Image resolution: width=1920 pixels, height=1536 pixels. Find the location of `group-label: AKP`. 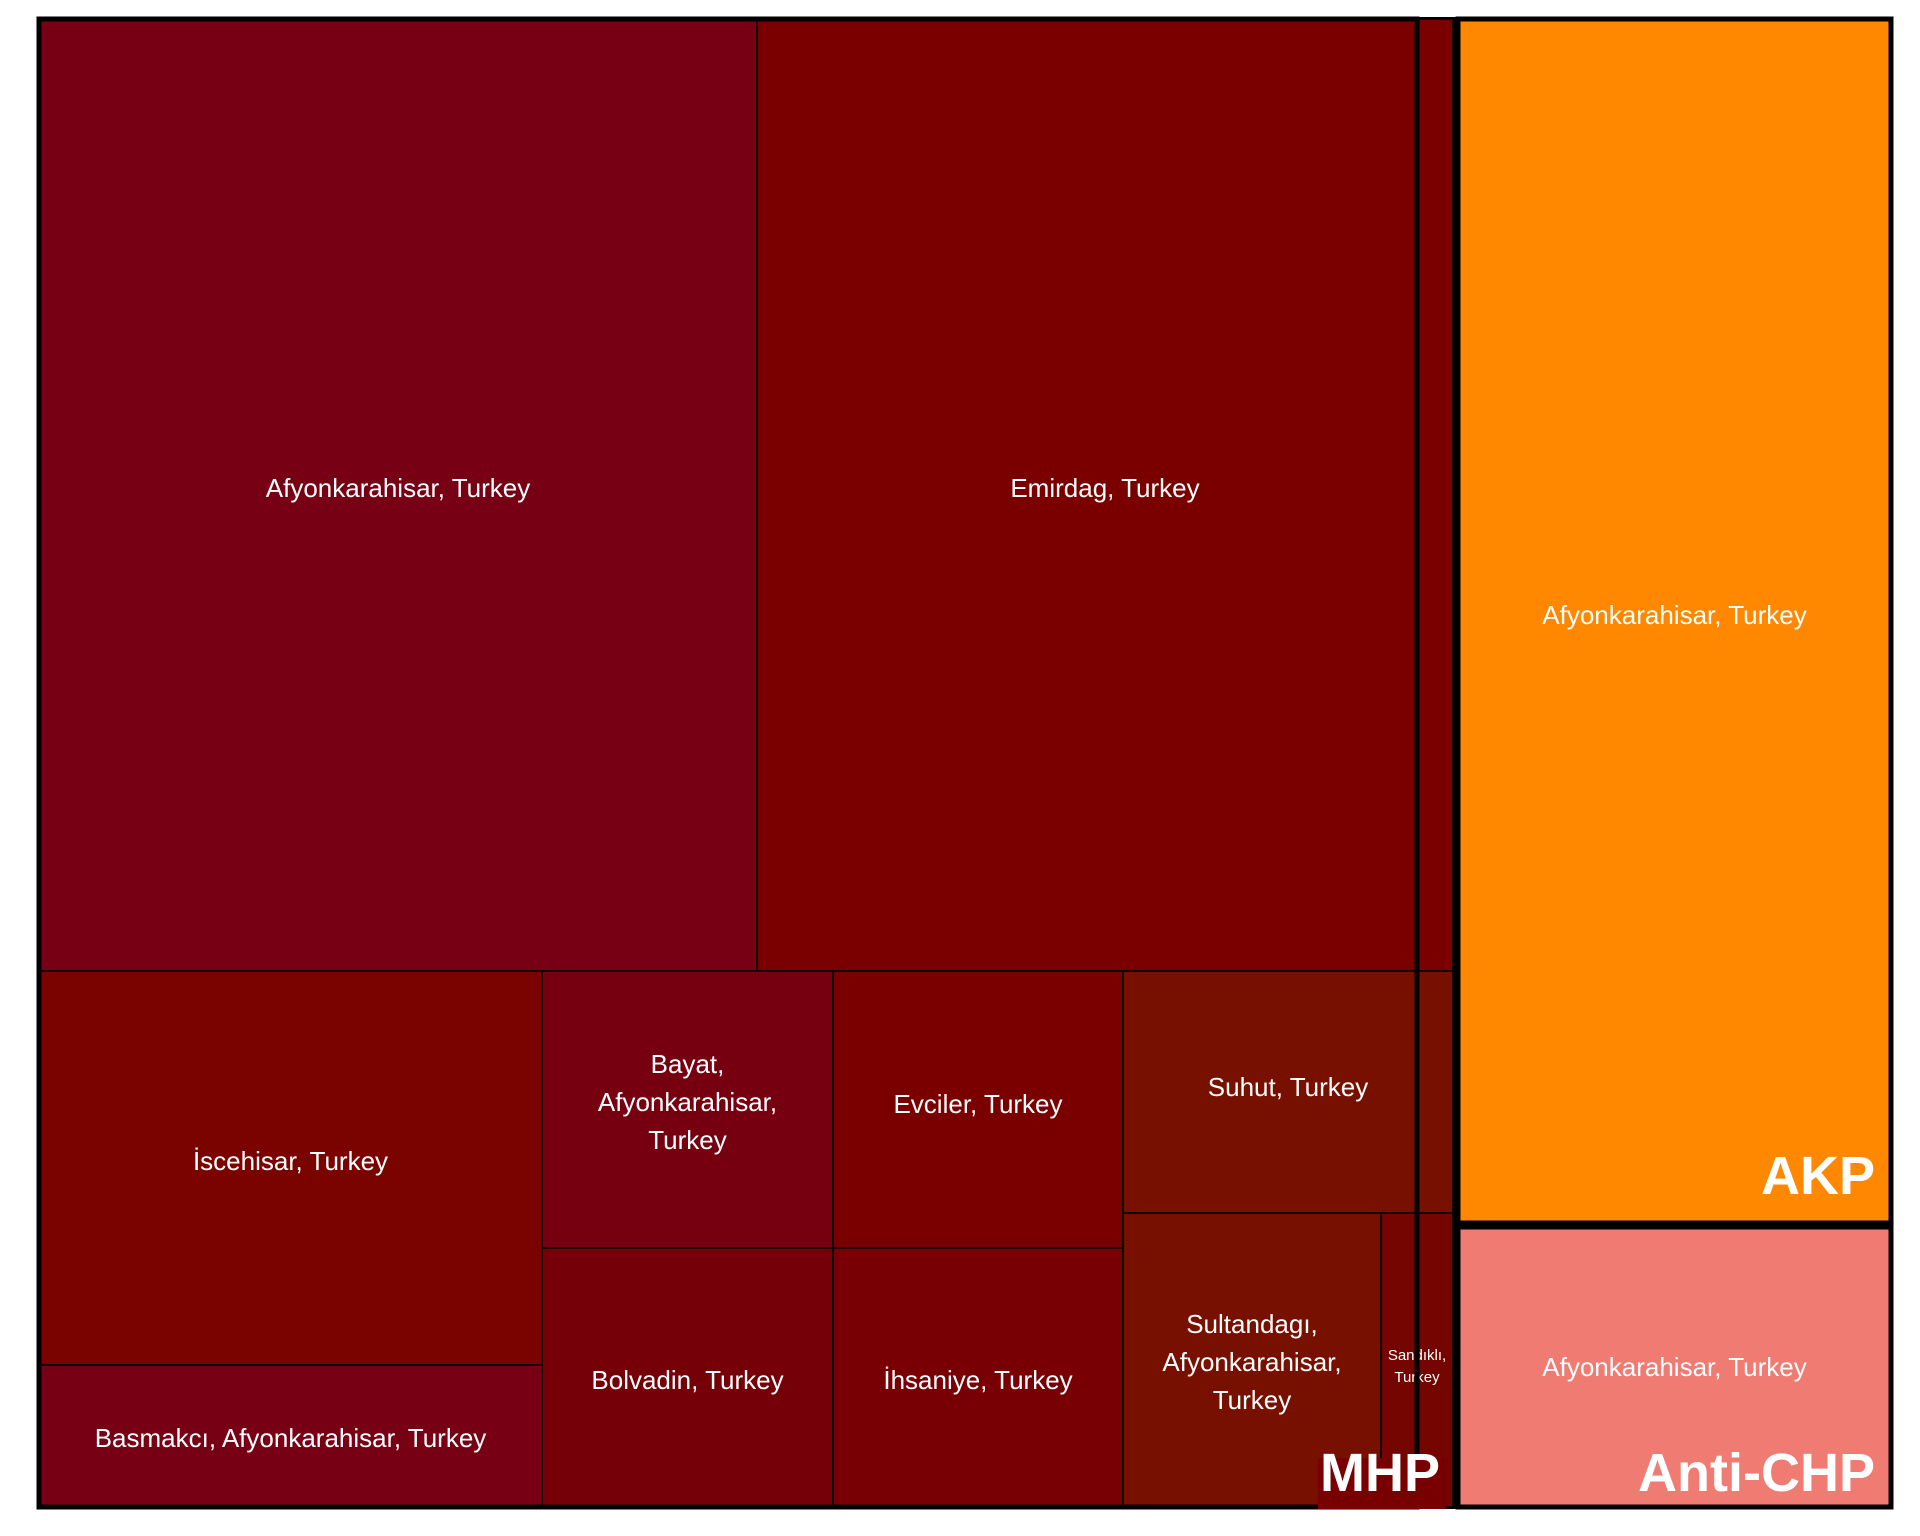

group-label: AKP is located at coordinates (1818, 1176).